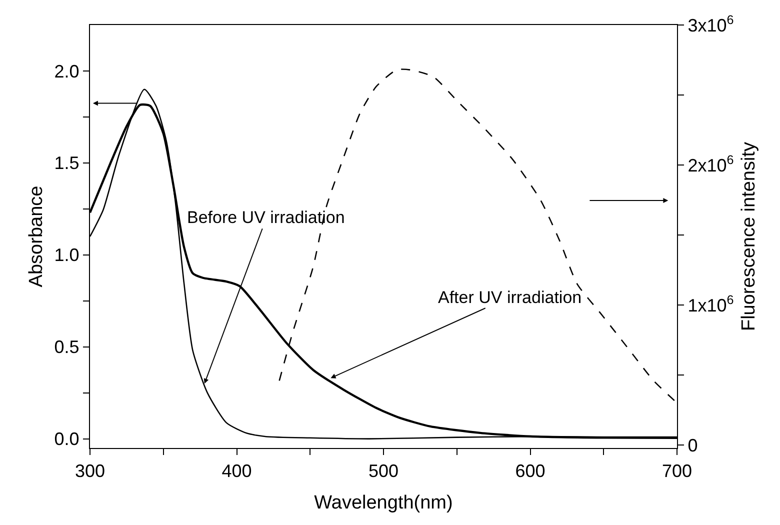  I want to click on y-axis-title: Absorbance, so click(37, 237).